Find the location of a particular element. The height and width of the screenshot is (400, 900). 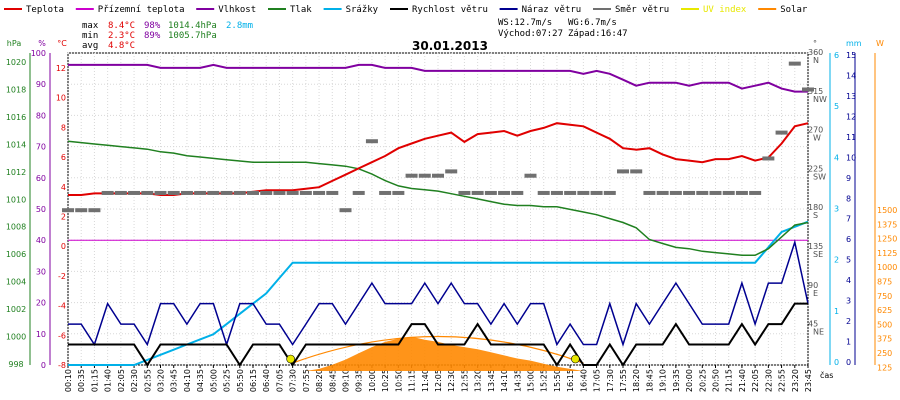

axis-pct-tick: 100 is located at coordinates (38, 53).